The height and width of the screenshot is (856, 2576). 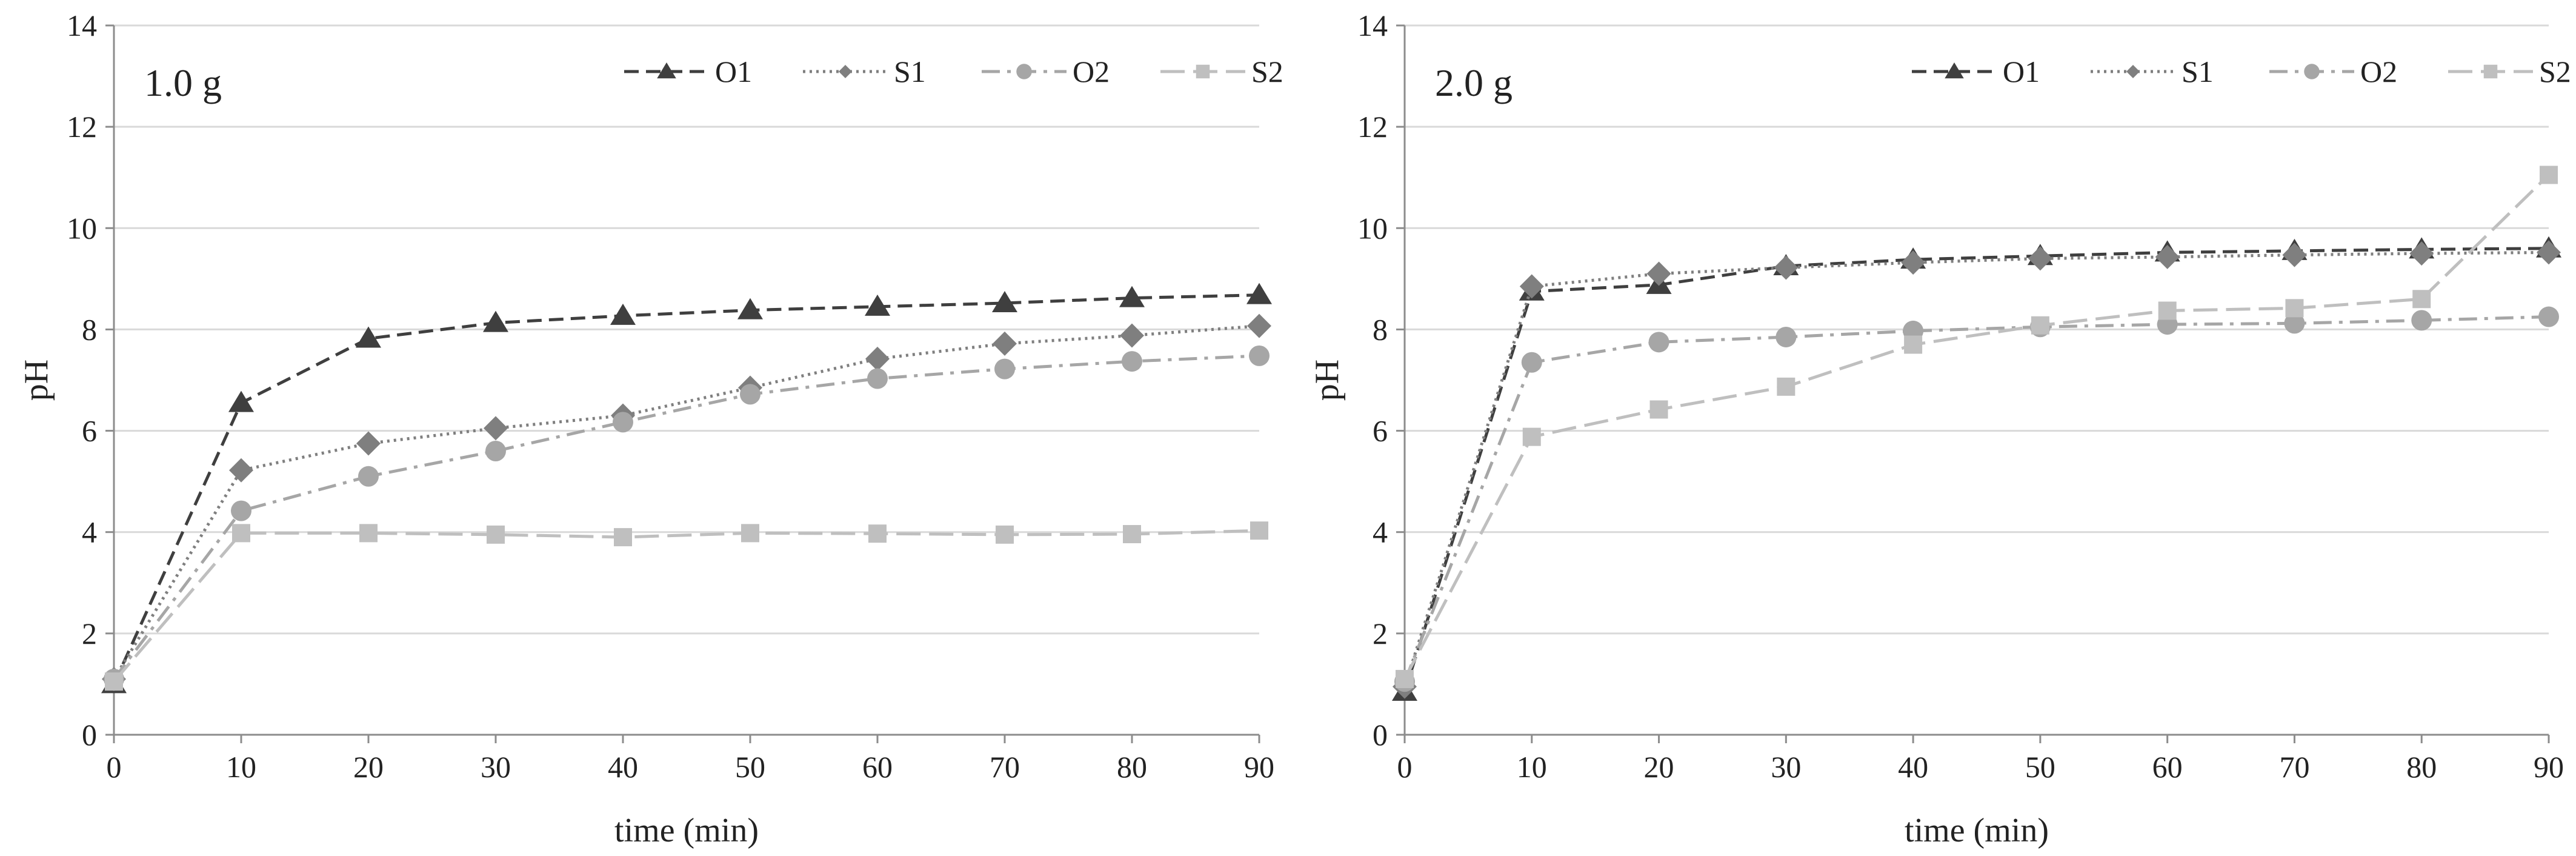 I want to click on panel-2-legend-label-o1: O1, so click(x=2021, y=72).